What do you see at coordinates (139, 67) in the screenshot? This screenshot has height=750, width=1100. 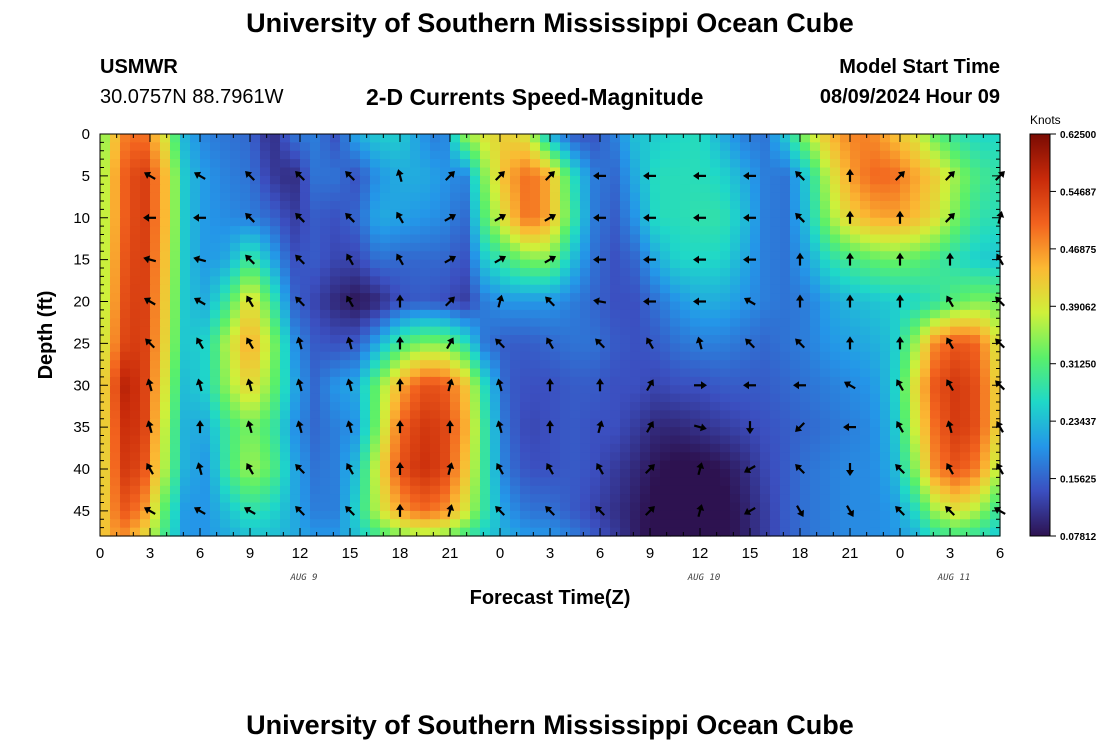 I see `station-name: USMWR` at bounding box center [139, 67].